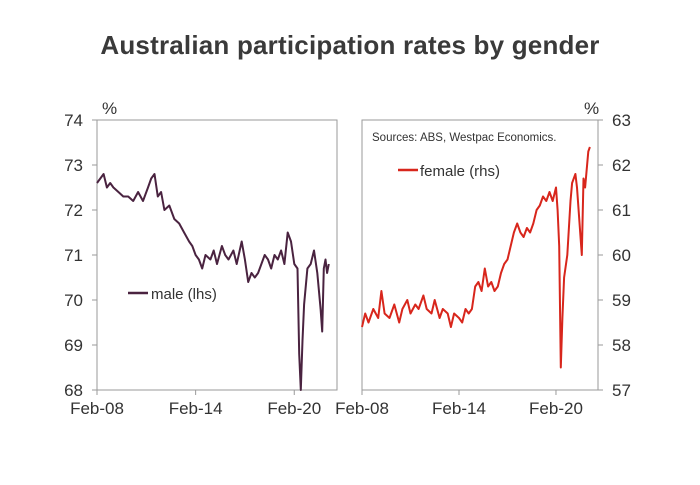 This screenshot has width=700, height=485. I want to click on female-legend: female (rhs), so click(449, 171).